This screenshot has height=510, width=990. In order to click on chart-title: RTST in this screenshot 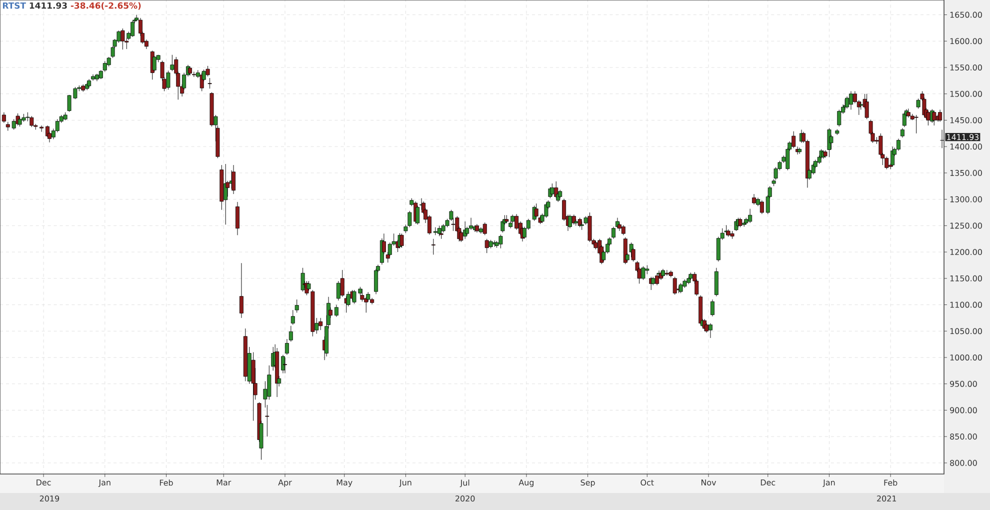, I will do `click(14, 5)`.